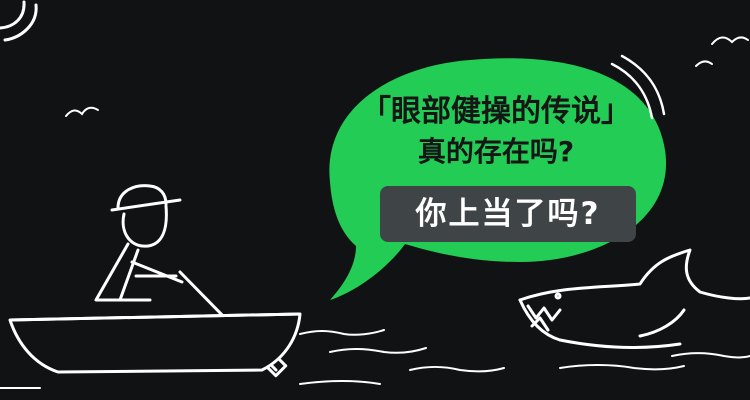 Image resolution: width=750 pixels, height=400 pixels. Describe the element at coordinates (496, 132) in the screenshot. I see `bubble-headline: 「眼部健操的传说」 真的存在吗?` at that location.